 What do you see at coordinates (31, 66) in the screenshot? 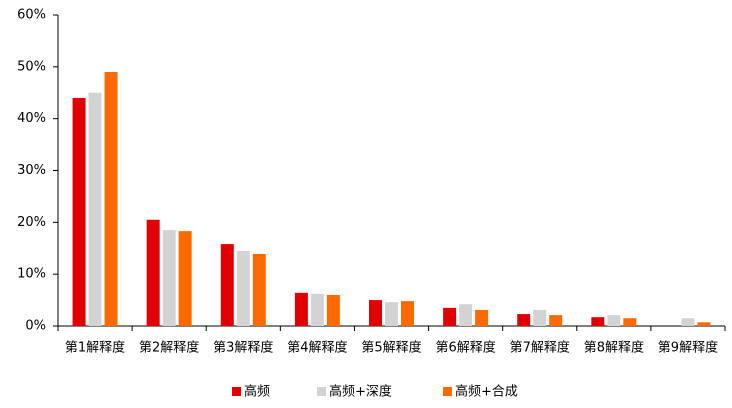
I see `y-tick-label: 50%` at bounding box center [31, 66].